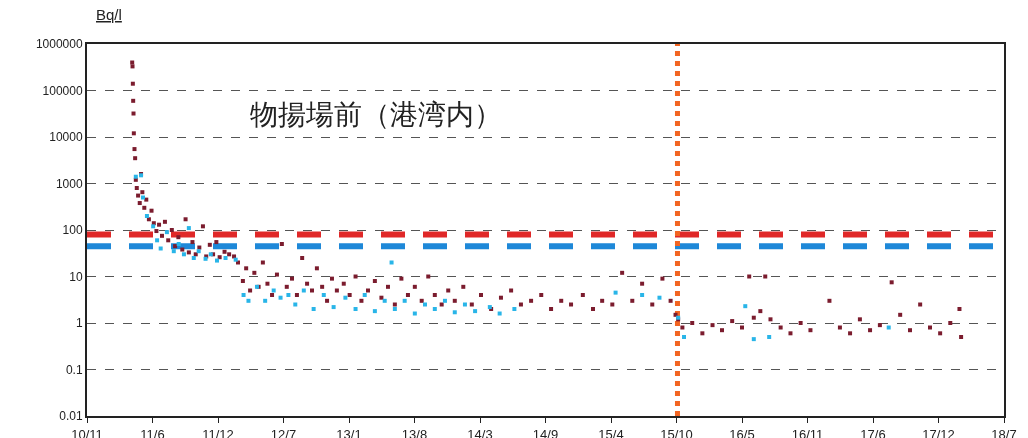 The width and height of the screenshot is (1028, 438). Describe the element at coordinates (873, 432) in the screenshot. I see `x-tick-label: 17/6` at that location.